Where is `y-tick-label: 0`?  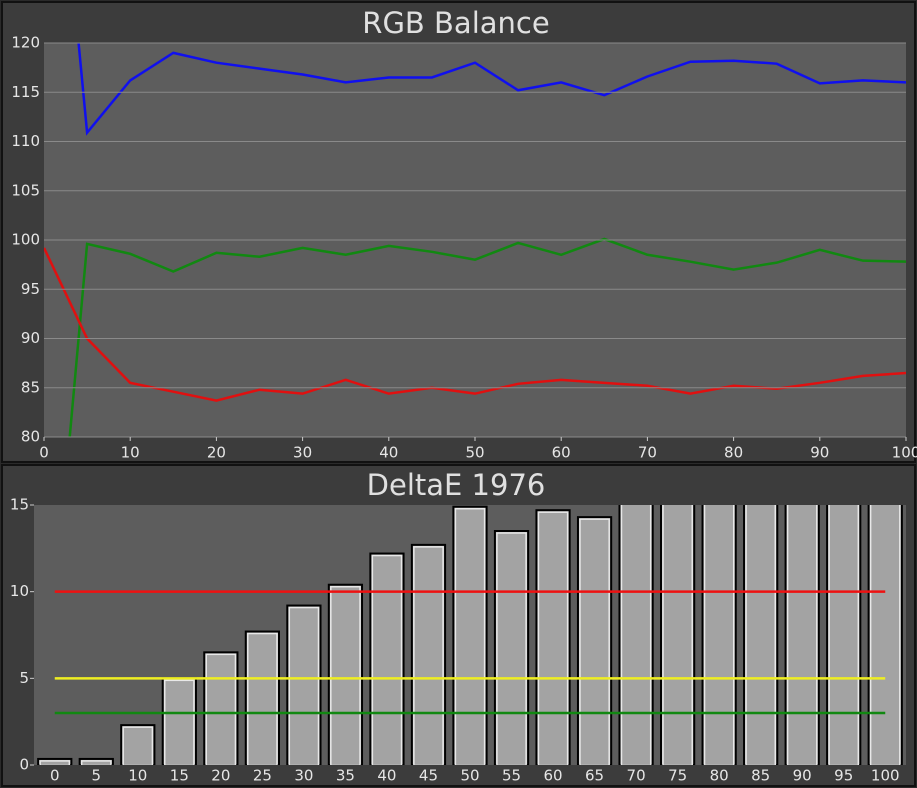
y-tick-label: 0 is located at coordinates (24, 765).